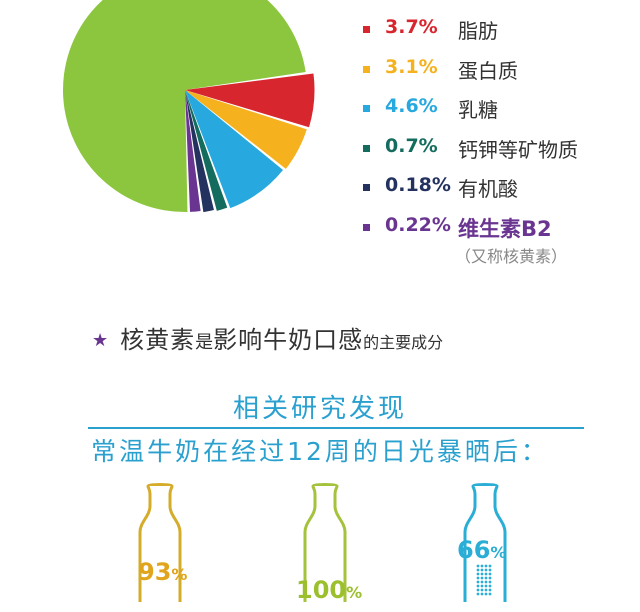 This screenshot has width=640, height=612. I want to click on legend-value: 3.7%, so click(411, 27).